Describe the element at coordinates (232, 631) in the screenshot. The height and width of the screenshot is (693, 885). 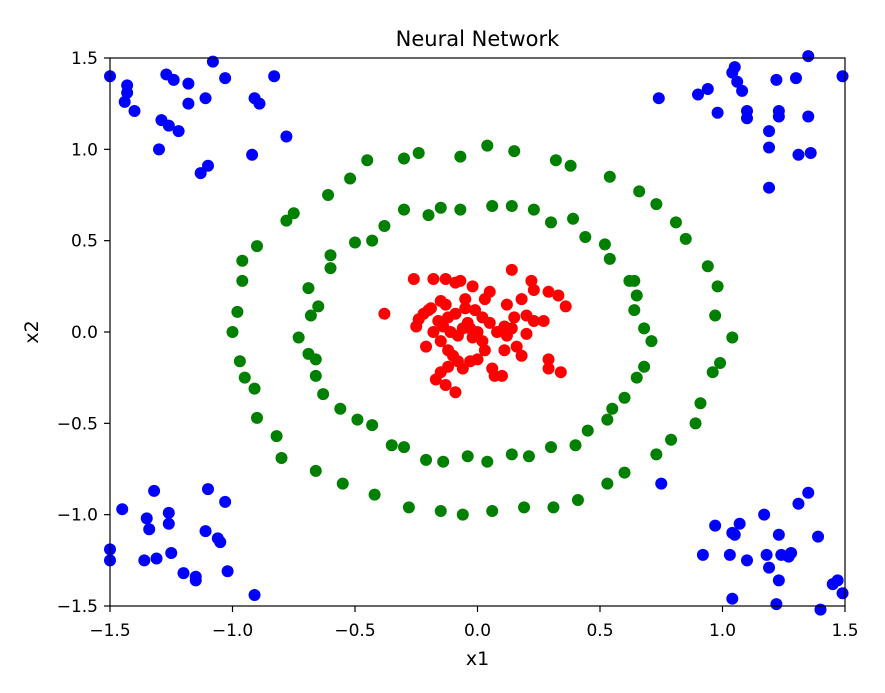
I see `x-tick-label: −1.0` at that location.